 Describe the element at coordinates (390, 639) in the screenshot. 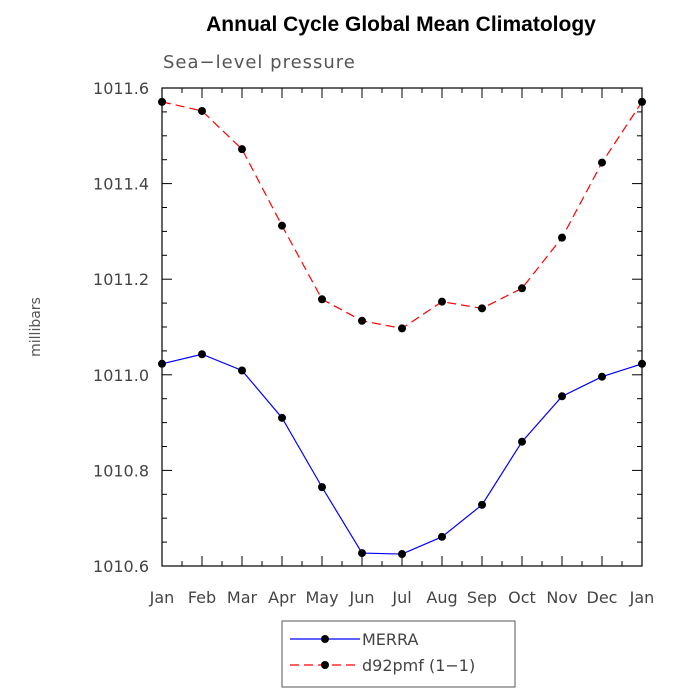

I see `legend-label: MERRA` at that location.